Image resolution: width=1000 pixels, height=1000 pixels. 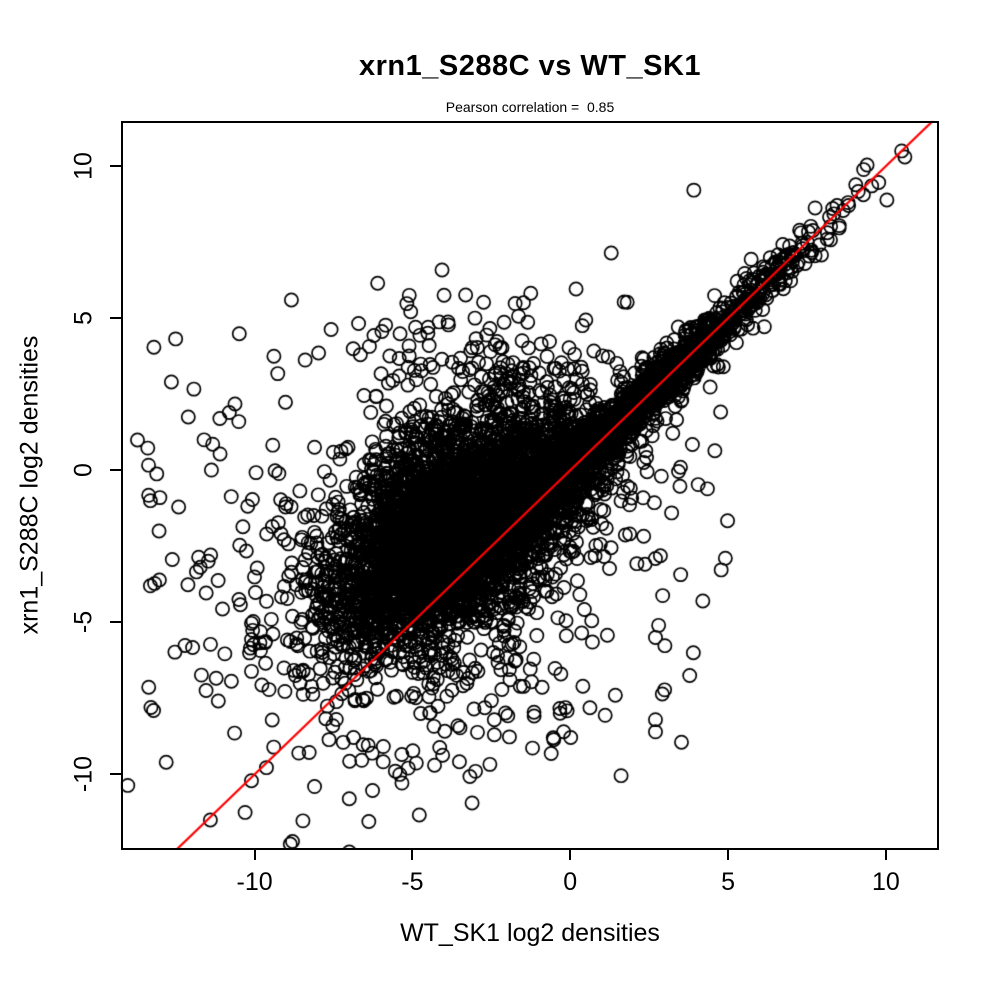 What do you see at coordinates (728, 882) in the screenshot?
I see `x-tick-label: 5` at bounding box center [728, 882].